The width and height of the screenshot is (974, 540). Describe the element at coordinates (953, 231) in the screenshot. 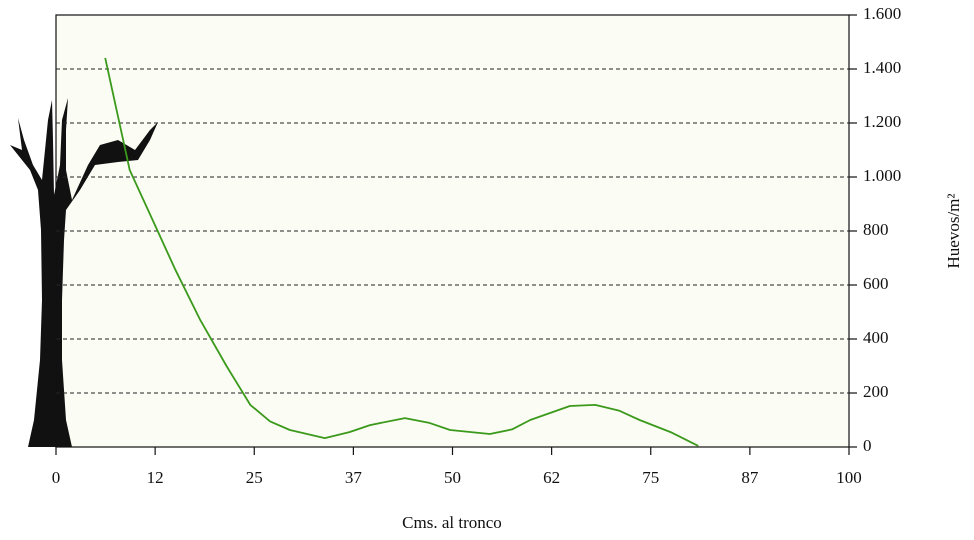

I see `y-axis-label: Huevos/m²` at that location.